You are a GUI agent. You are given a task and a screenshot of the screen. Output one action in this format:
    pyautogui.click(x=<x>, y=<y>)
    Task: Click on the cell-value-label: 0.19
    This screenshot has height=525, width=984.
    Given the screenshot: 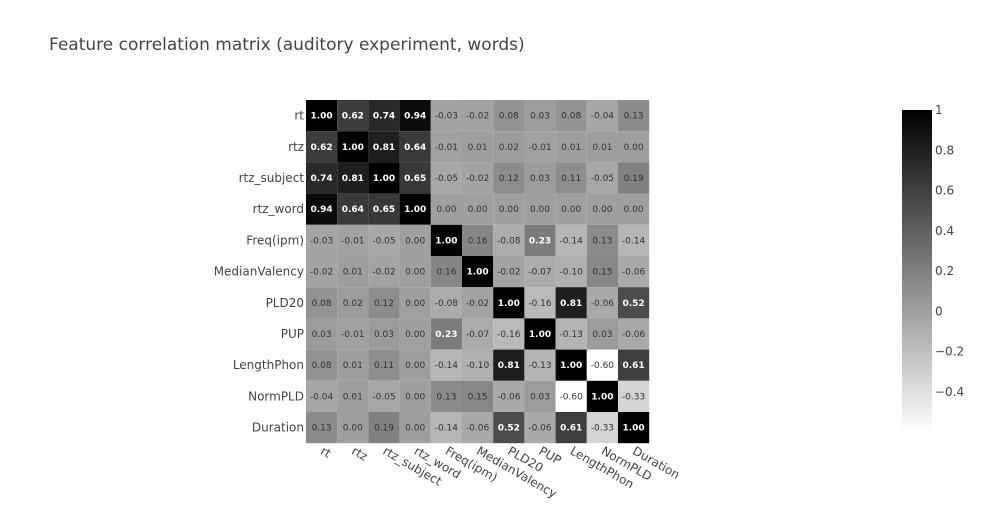 What is the action you would take?
    pyautogui.click(x=634, y=179)
    